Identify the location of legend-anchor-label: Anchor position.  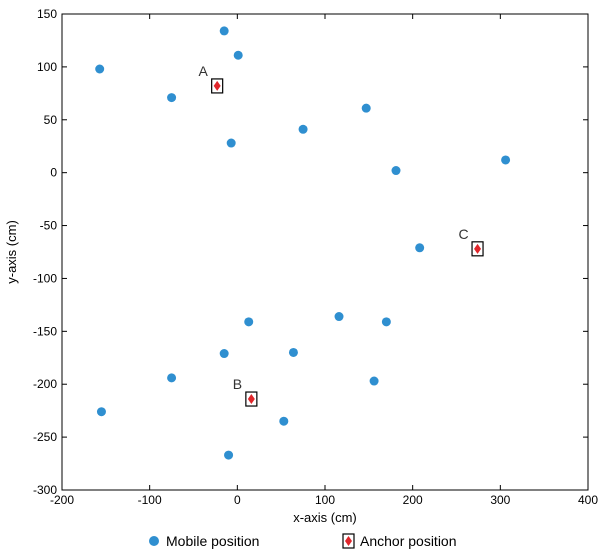
(408, 541).